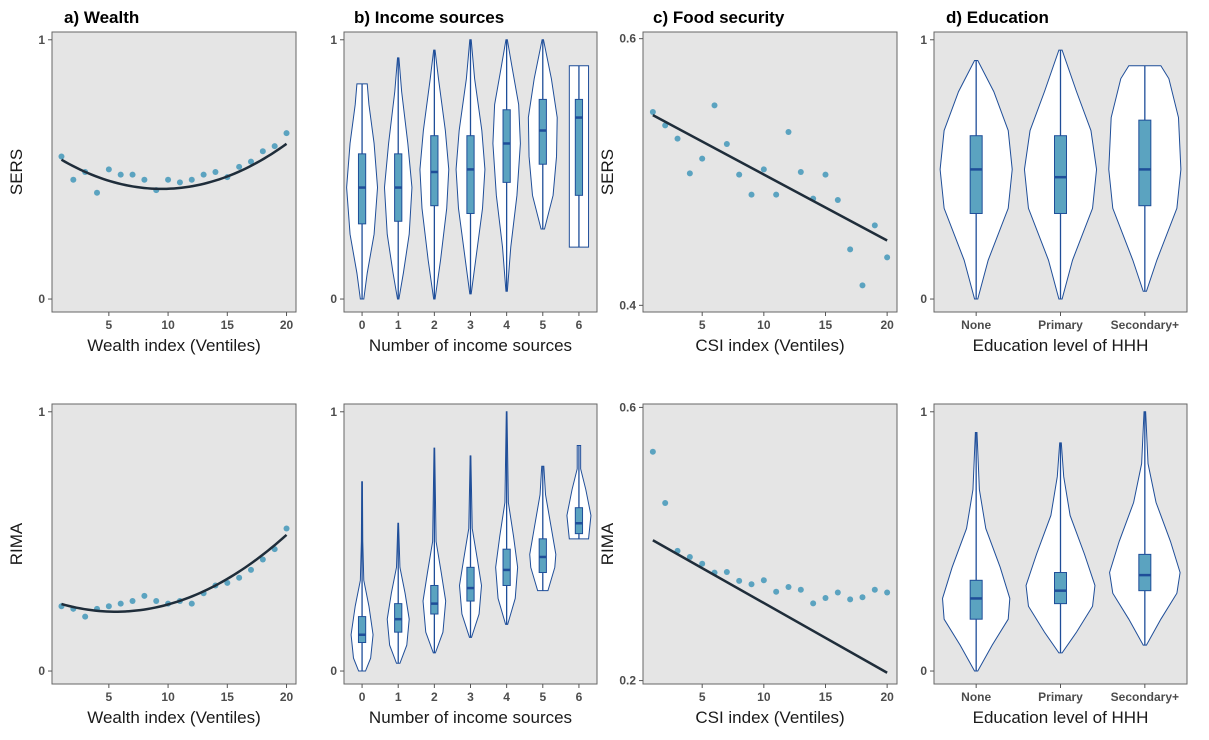  I want to click on panel-c-sers: 0.4 0.6 5 10 15 20 CSI index (Ventiles) SERS, so click(748, 193).